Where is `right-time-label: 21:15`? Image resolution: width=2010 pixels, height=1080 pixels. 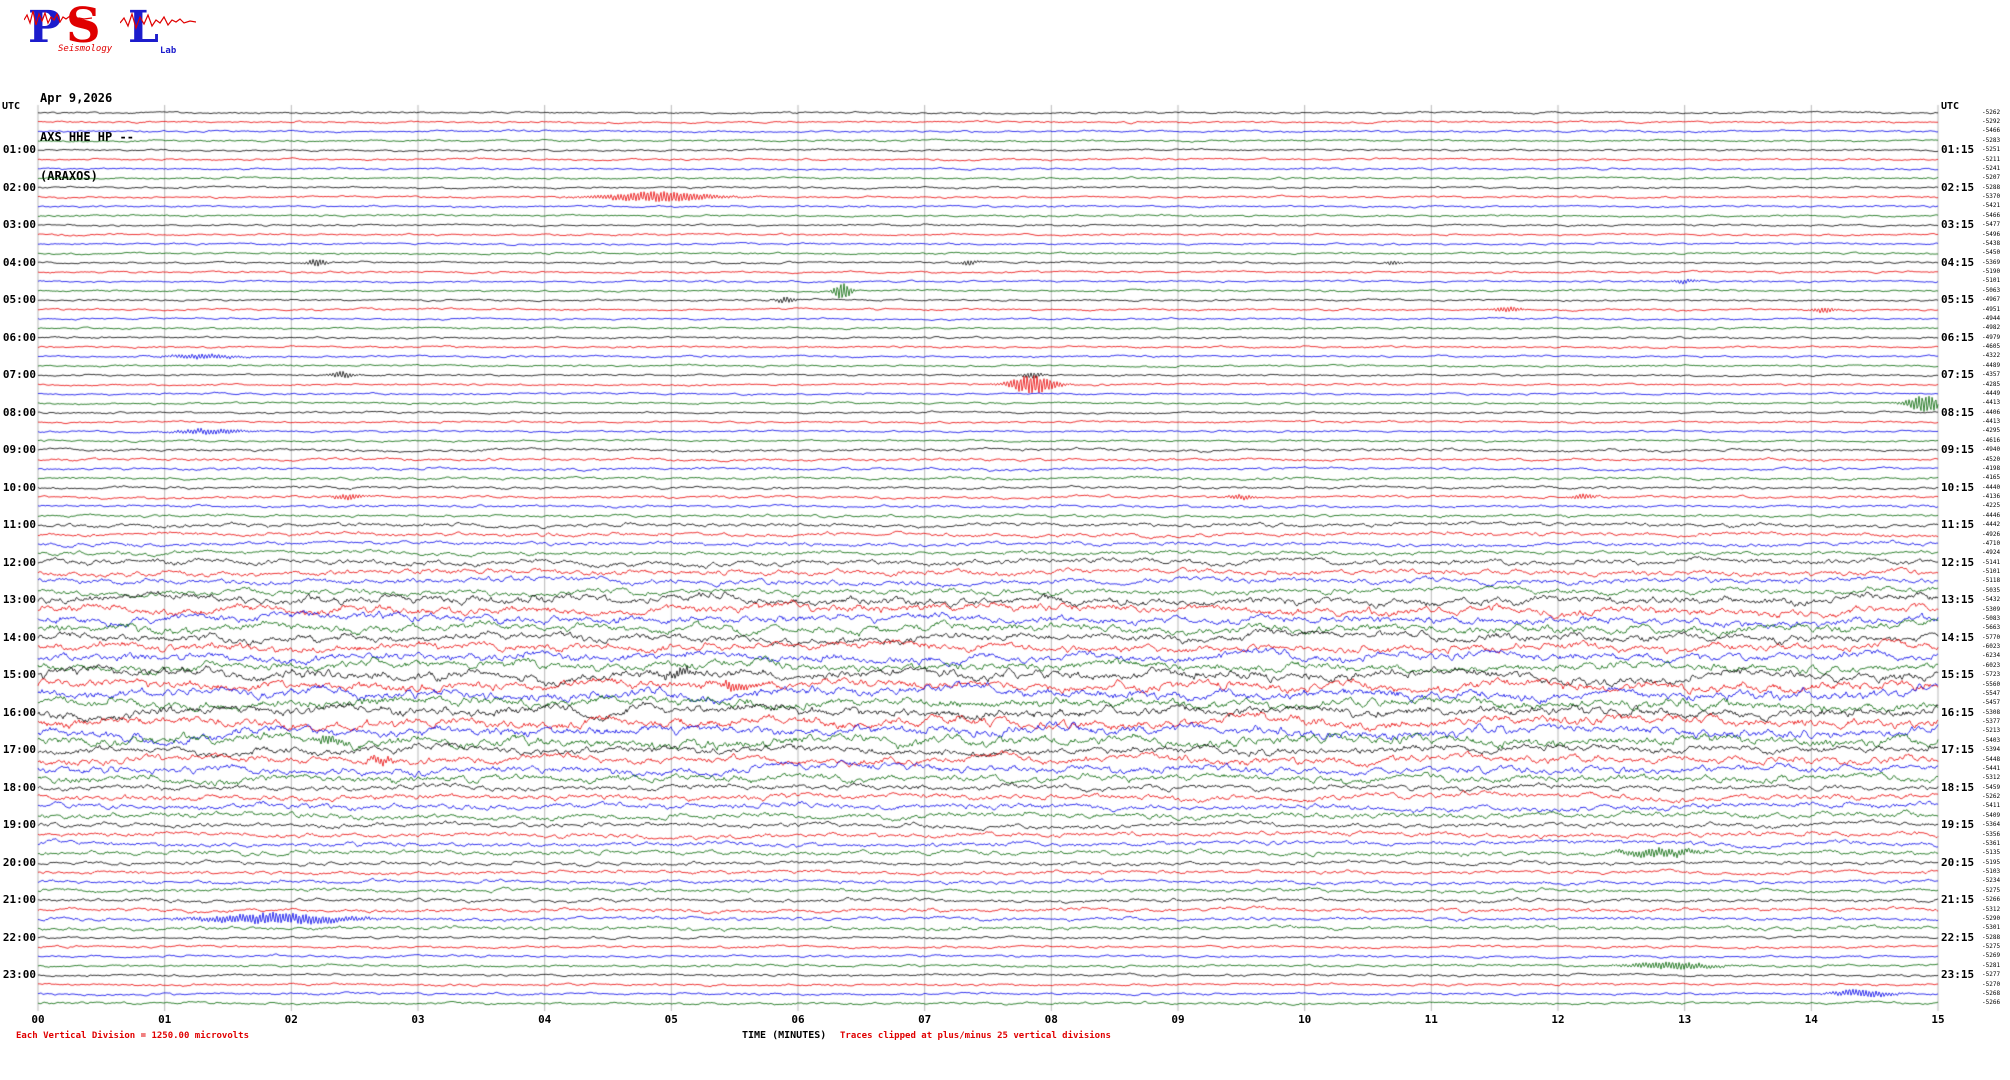 right-time-label: 21:15 is located at coordinates (1958, 900).